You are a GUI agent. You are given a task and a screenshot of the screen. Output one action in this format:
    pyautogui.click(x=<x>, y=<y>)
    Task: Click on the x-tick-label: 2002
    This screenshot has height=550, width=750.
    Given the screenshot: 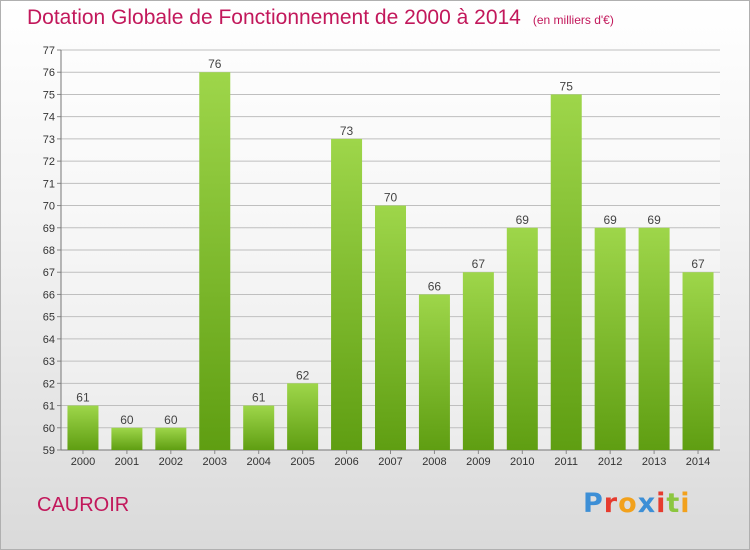 What is the action you would take?
    pyautogui.click(x=171, y=462)
    